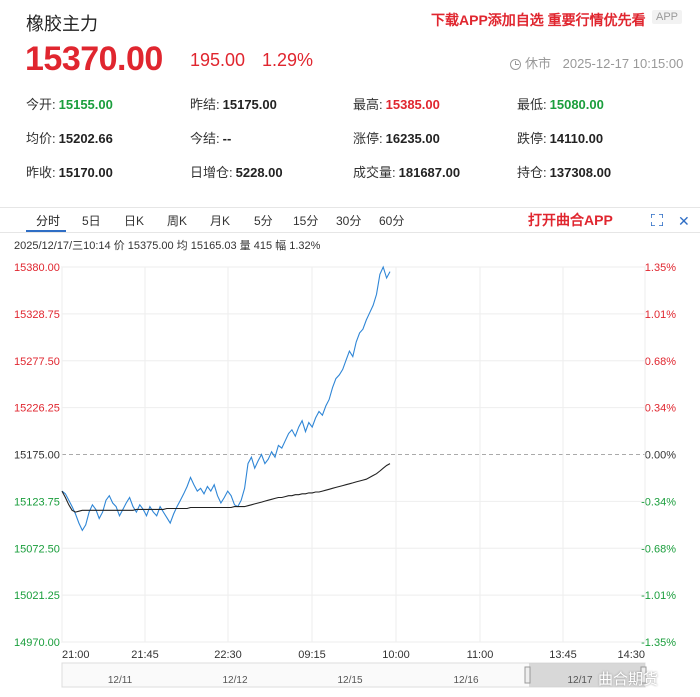 The height and width of the screenshot is (697, 700). Describe the element at coordinates (623, 63) in the screenshot. I see `status-datetime: 2025-12-17 10:15:00` at that location.